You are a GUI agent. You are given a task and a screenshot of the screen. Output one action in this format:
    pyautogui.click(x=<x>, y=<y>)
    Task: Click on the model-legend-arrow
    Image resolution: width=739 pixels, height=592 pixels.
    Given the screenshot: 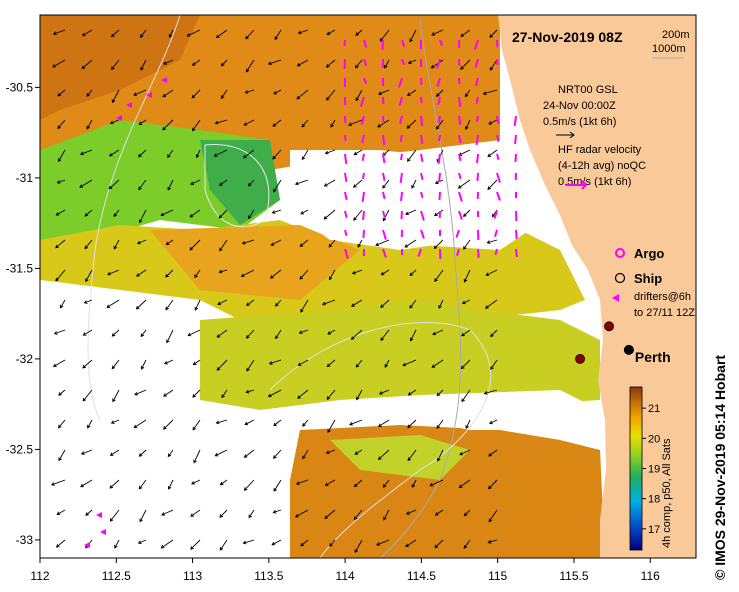 What is the action you would take?
    pyautogui.click(x=565, y=135)
    